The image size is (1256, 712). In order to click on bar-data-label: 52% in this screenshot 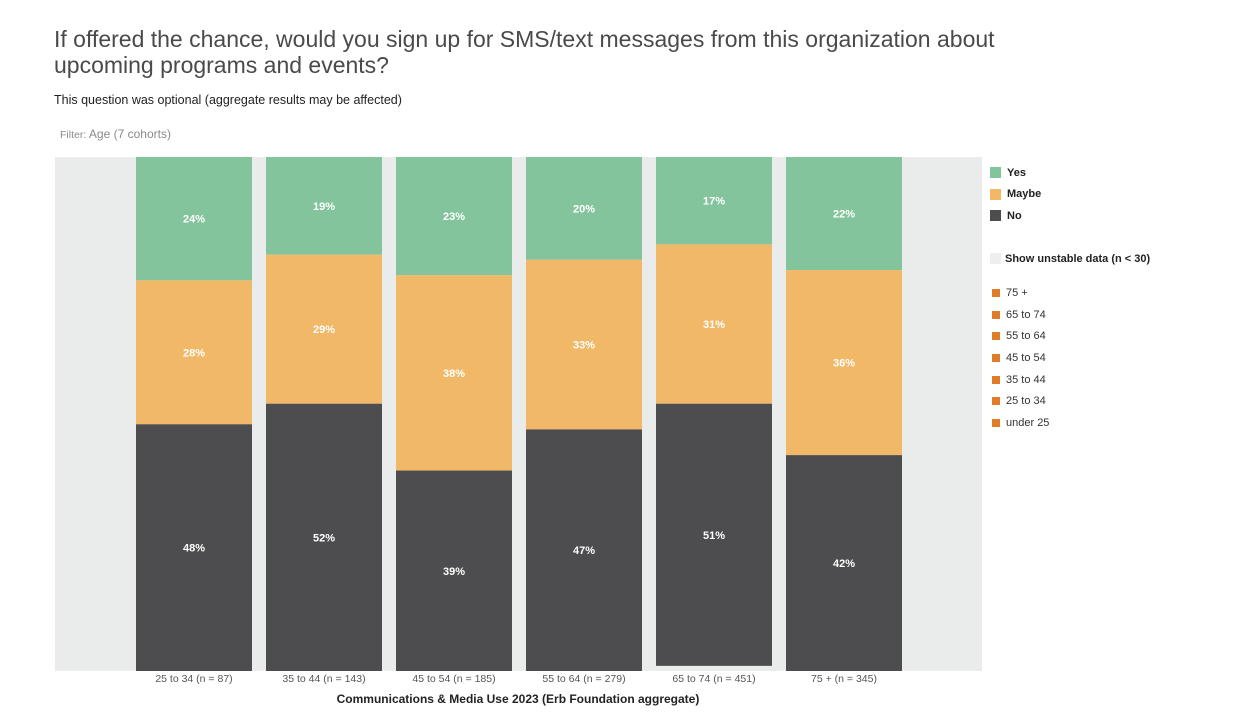, I will do `click(324, 538)`.